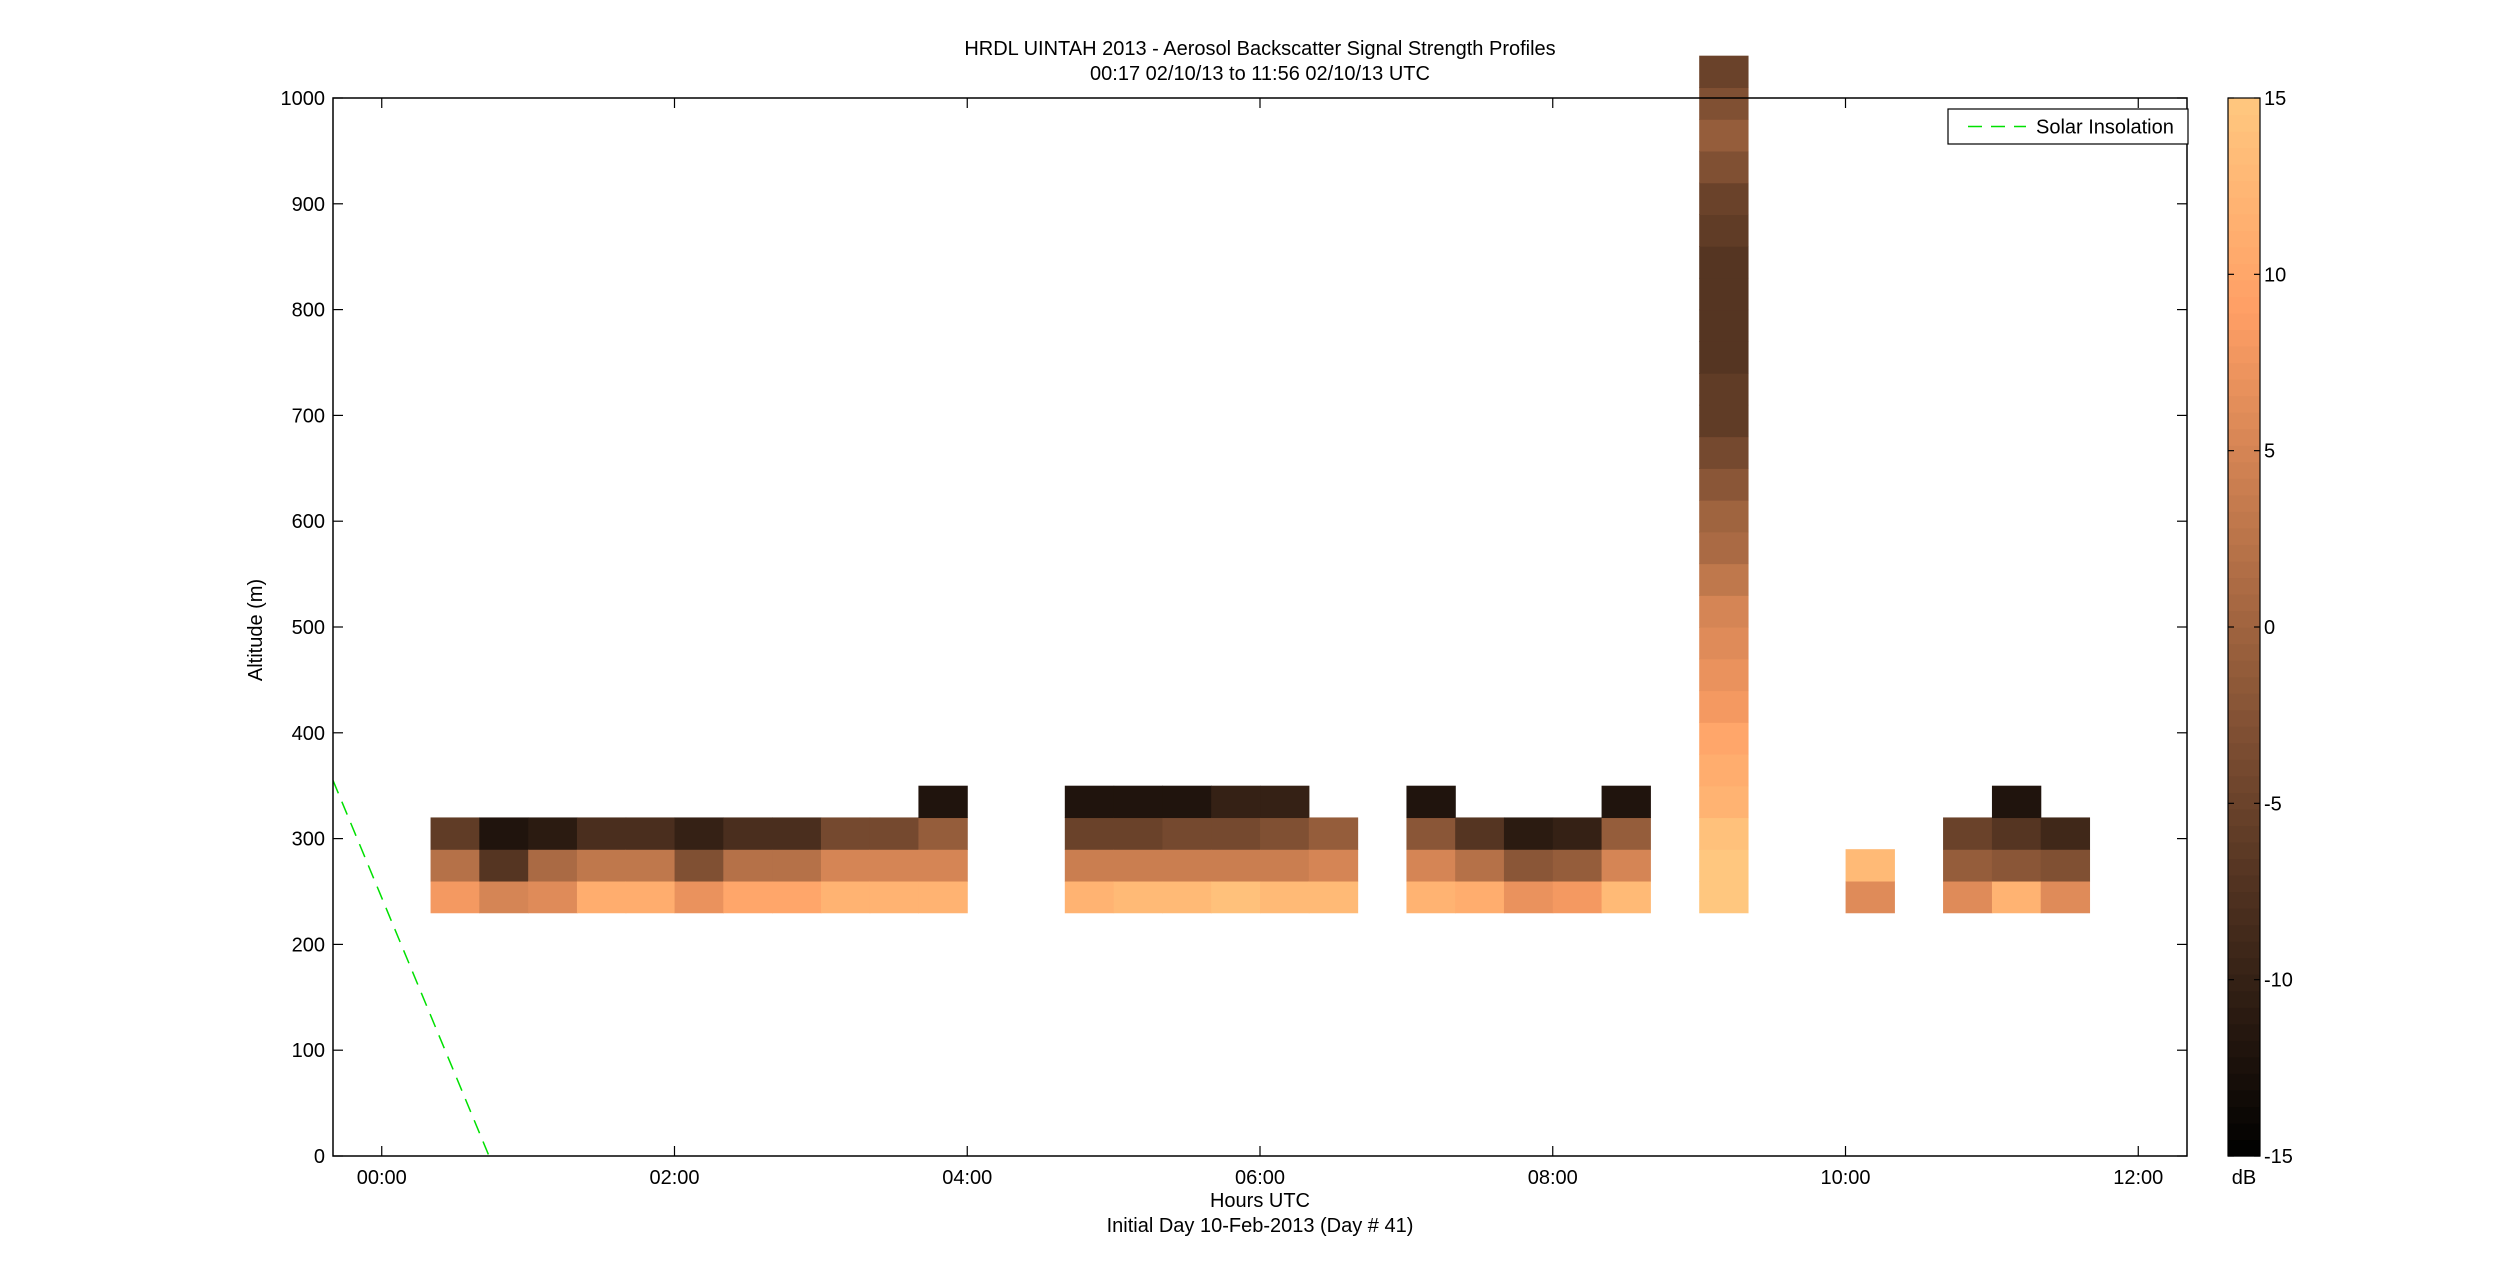  What do you see at coordinates (308, 840) in the screenshot?
I see `y-tick-label: 300` at bounding box center [308, 840].